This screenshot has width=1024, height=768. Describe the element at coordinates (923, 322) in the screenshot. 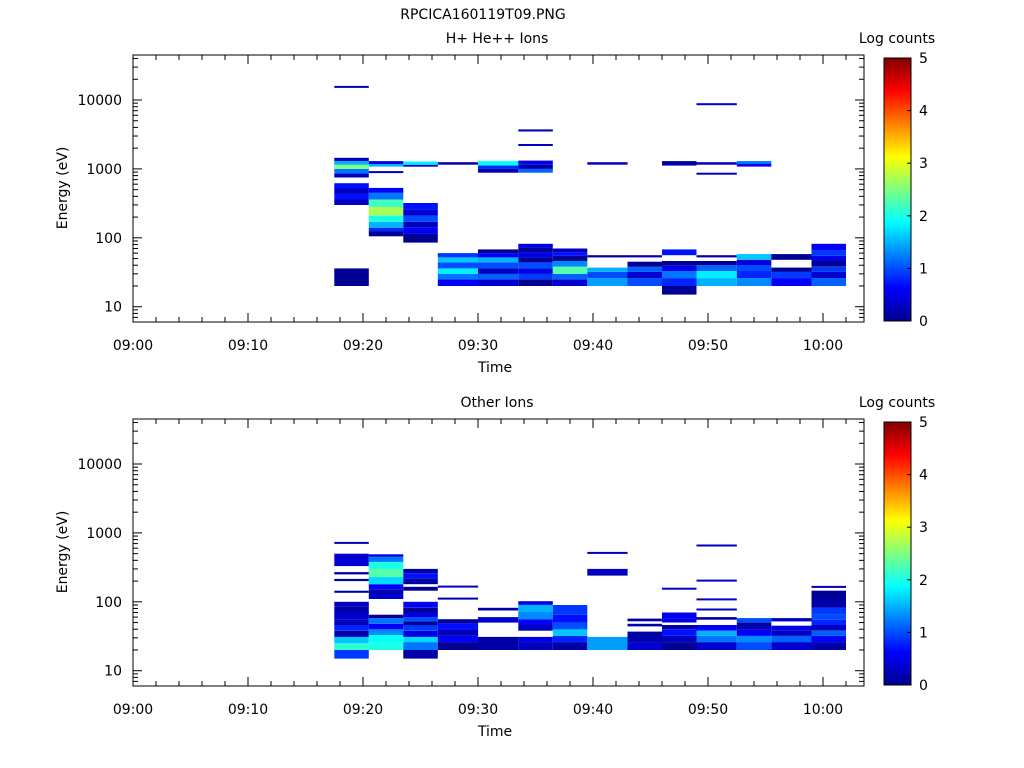

I see `colorbar-tick-label: 0` at that location.